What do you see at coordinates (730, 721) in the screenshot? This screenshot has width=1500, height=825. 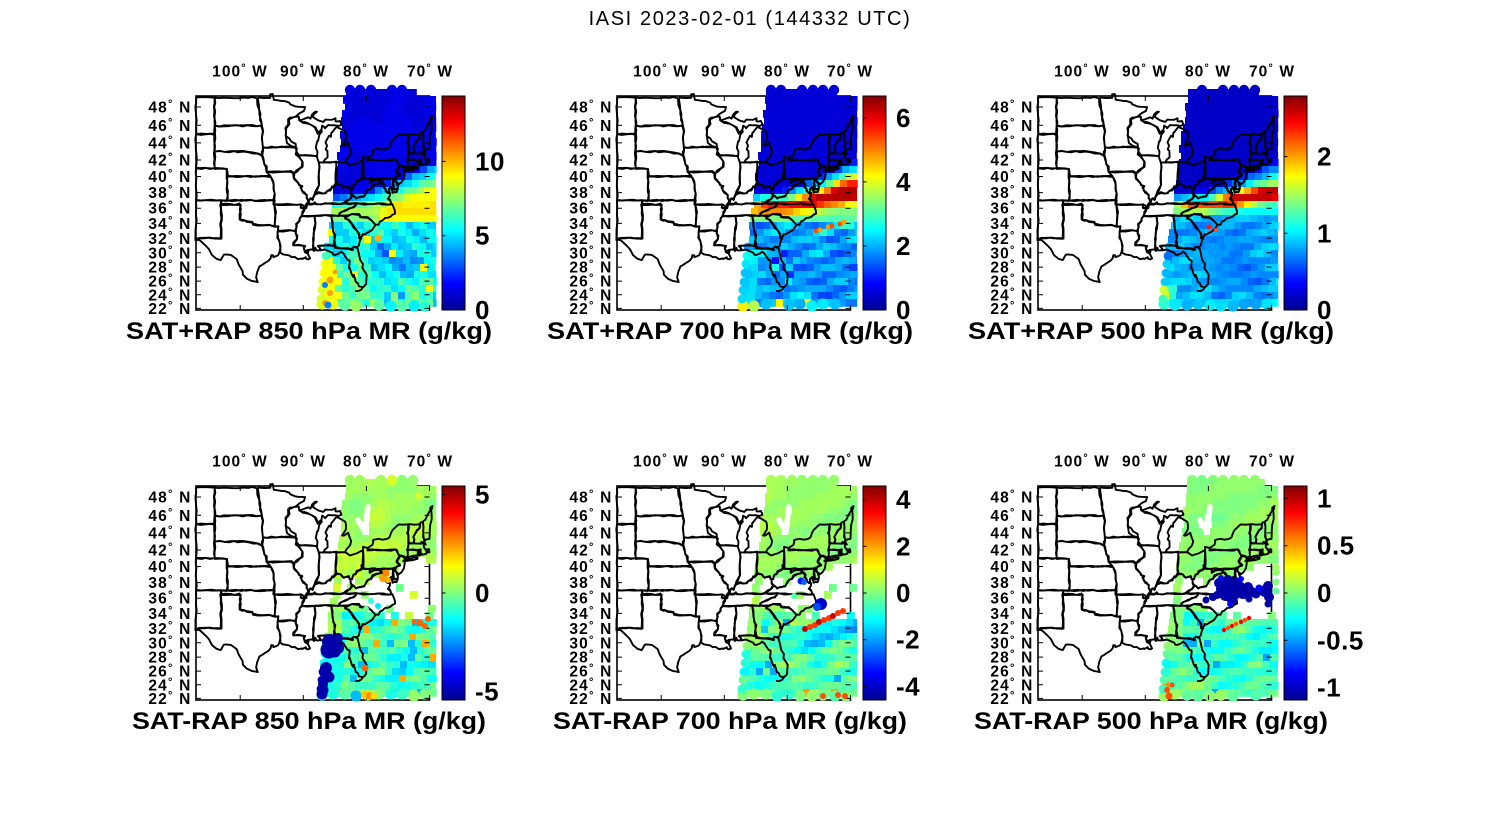 I see `svg-text: SAT-RAP 700 hPa MR (g/kg)` at bounding box center [730, 721].